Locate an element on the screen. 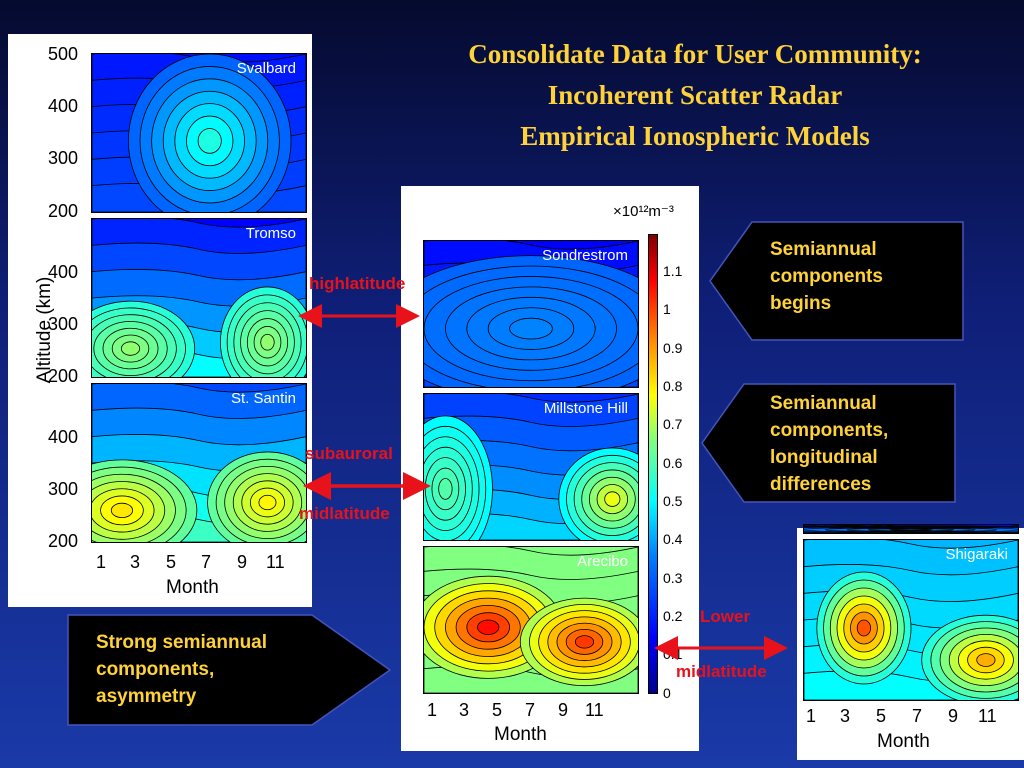 Image resolution: width=1024 pixels, height=768 pixels. callout-line: begins is located at coordinates (801, 303).